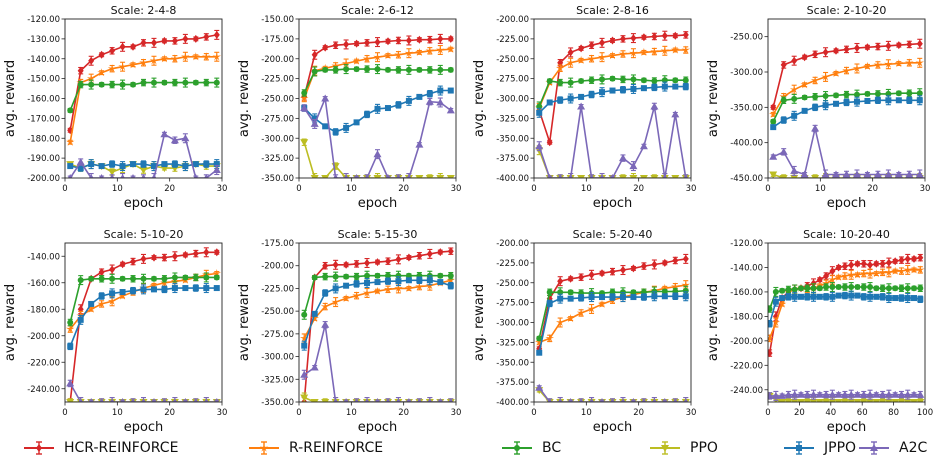 The image size is (941, 463). What do you see at coordinates (746, 144) in the screenshot?
I see `y-tick-label: -400.00` at bounding box center [746, 144].